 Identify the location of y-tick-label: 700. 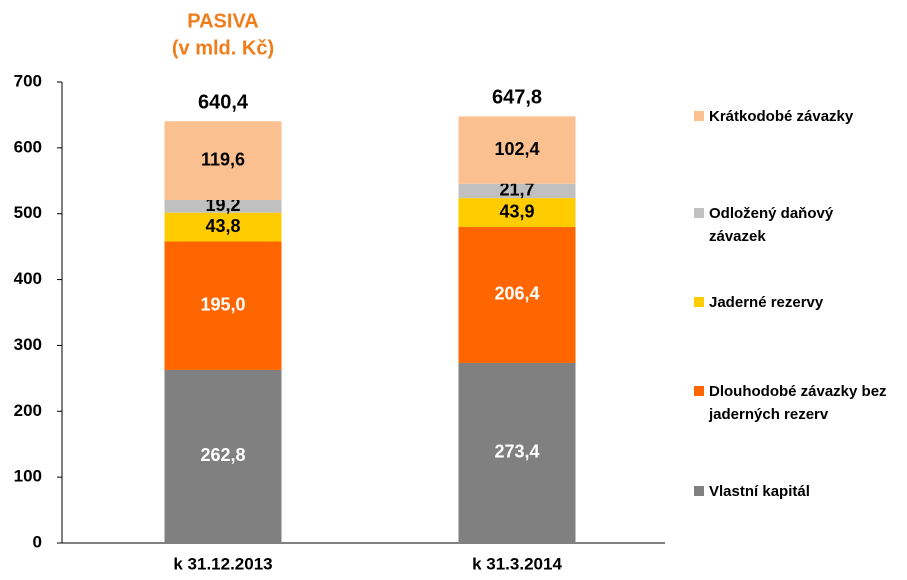
(28, 80).